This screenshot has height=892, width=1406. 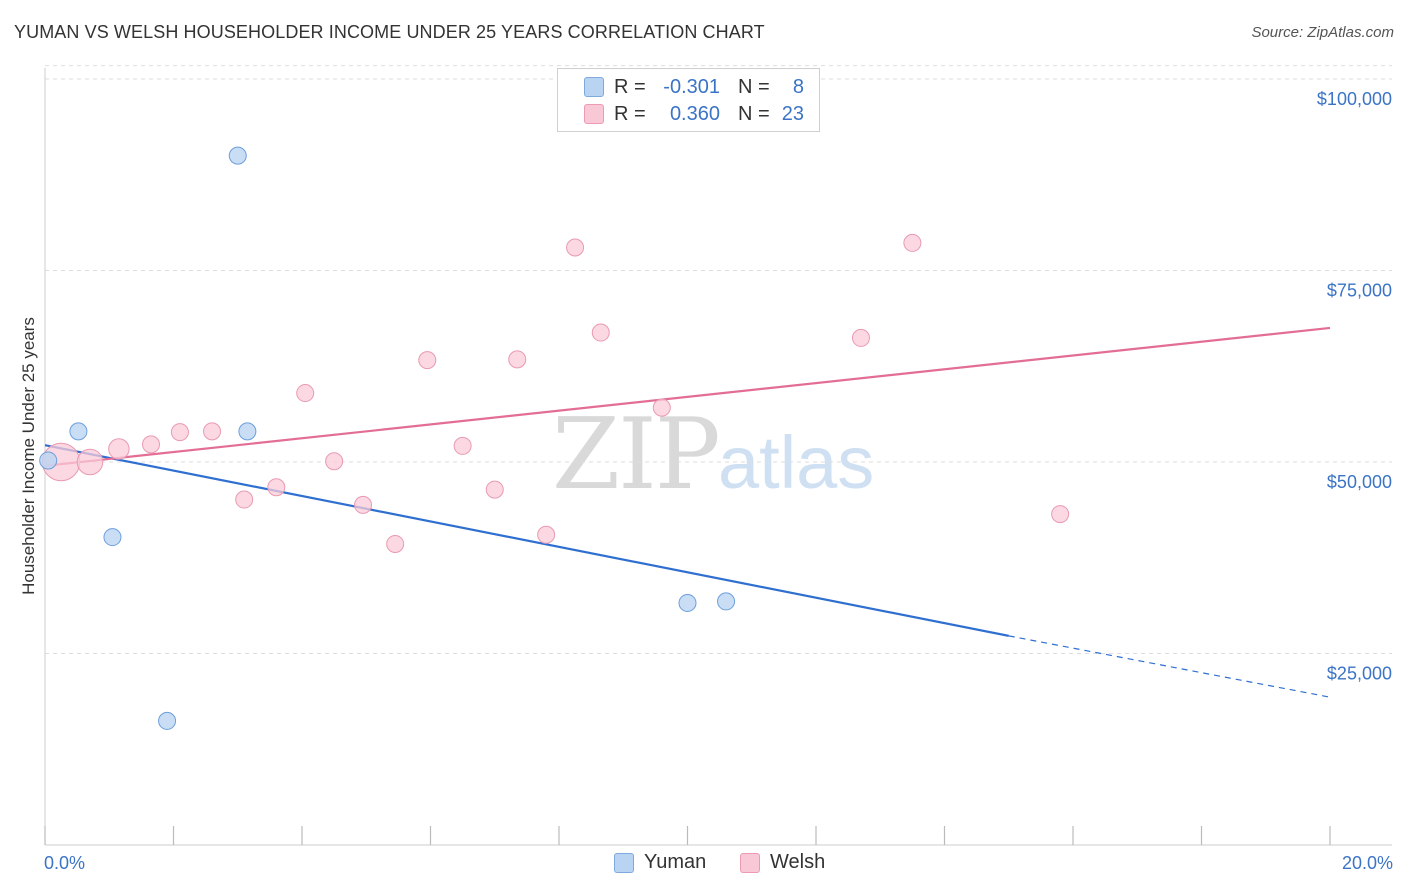 I want to click on r-value: -0.301, so click(x=691, y=86).